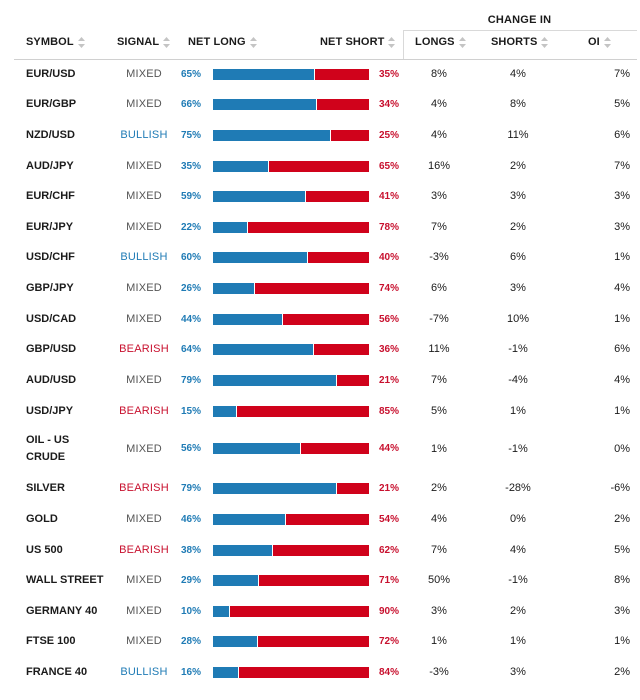 This screenshot has width=640, height=700. I want to click on net-long-cell: 66%, so click(190, 104).